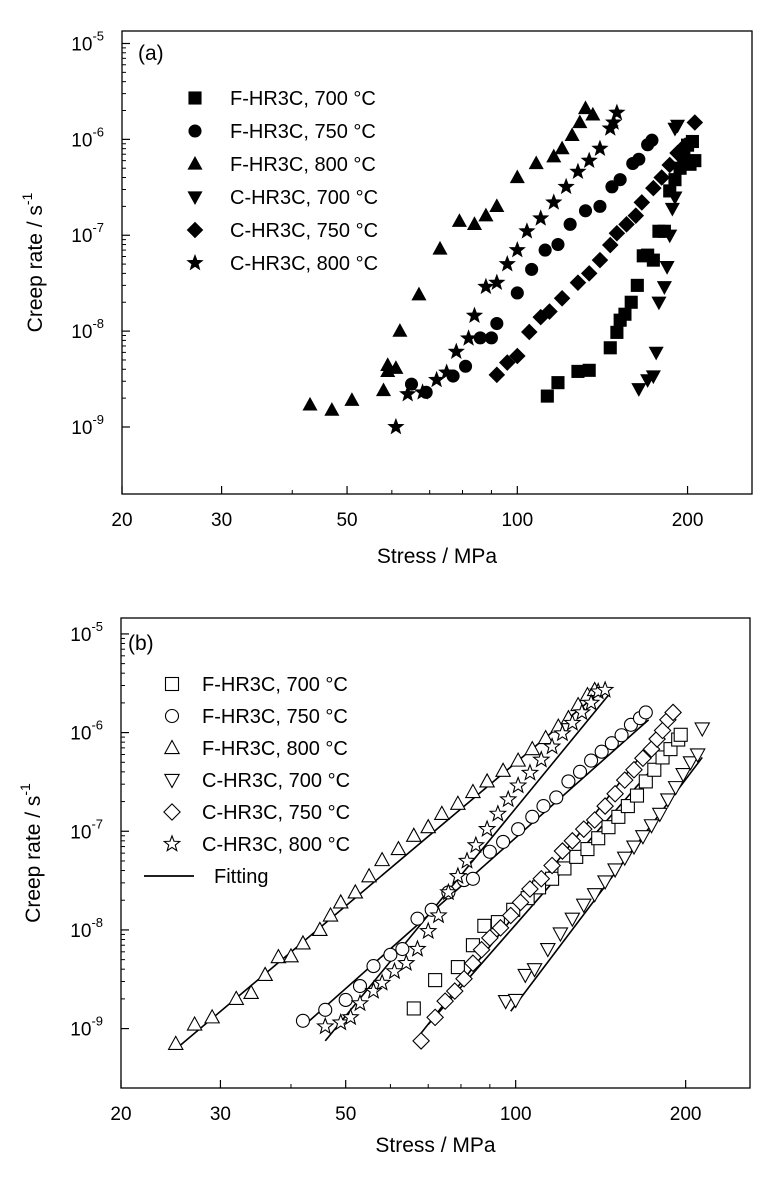 Image resolution: width=768 pixels, height=1178 pixels. Describe the element at coordinates (151, 53) in the screenshot. I see `panel-label: (a)` at that location.